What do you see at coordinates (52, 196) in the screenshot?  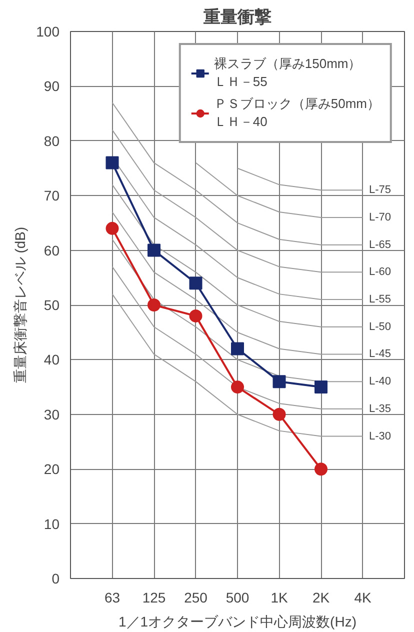 I see `y-tick-label: 70` at bounding box center [52, 196].